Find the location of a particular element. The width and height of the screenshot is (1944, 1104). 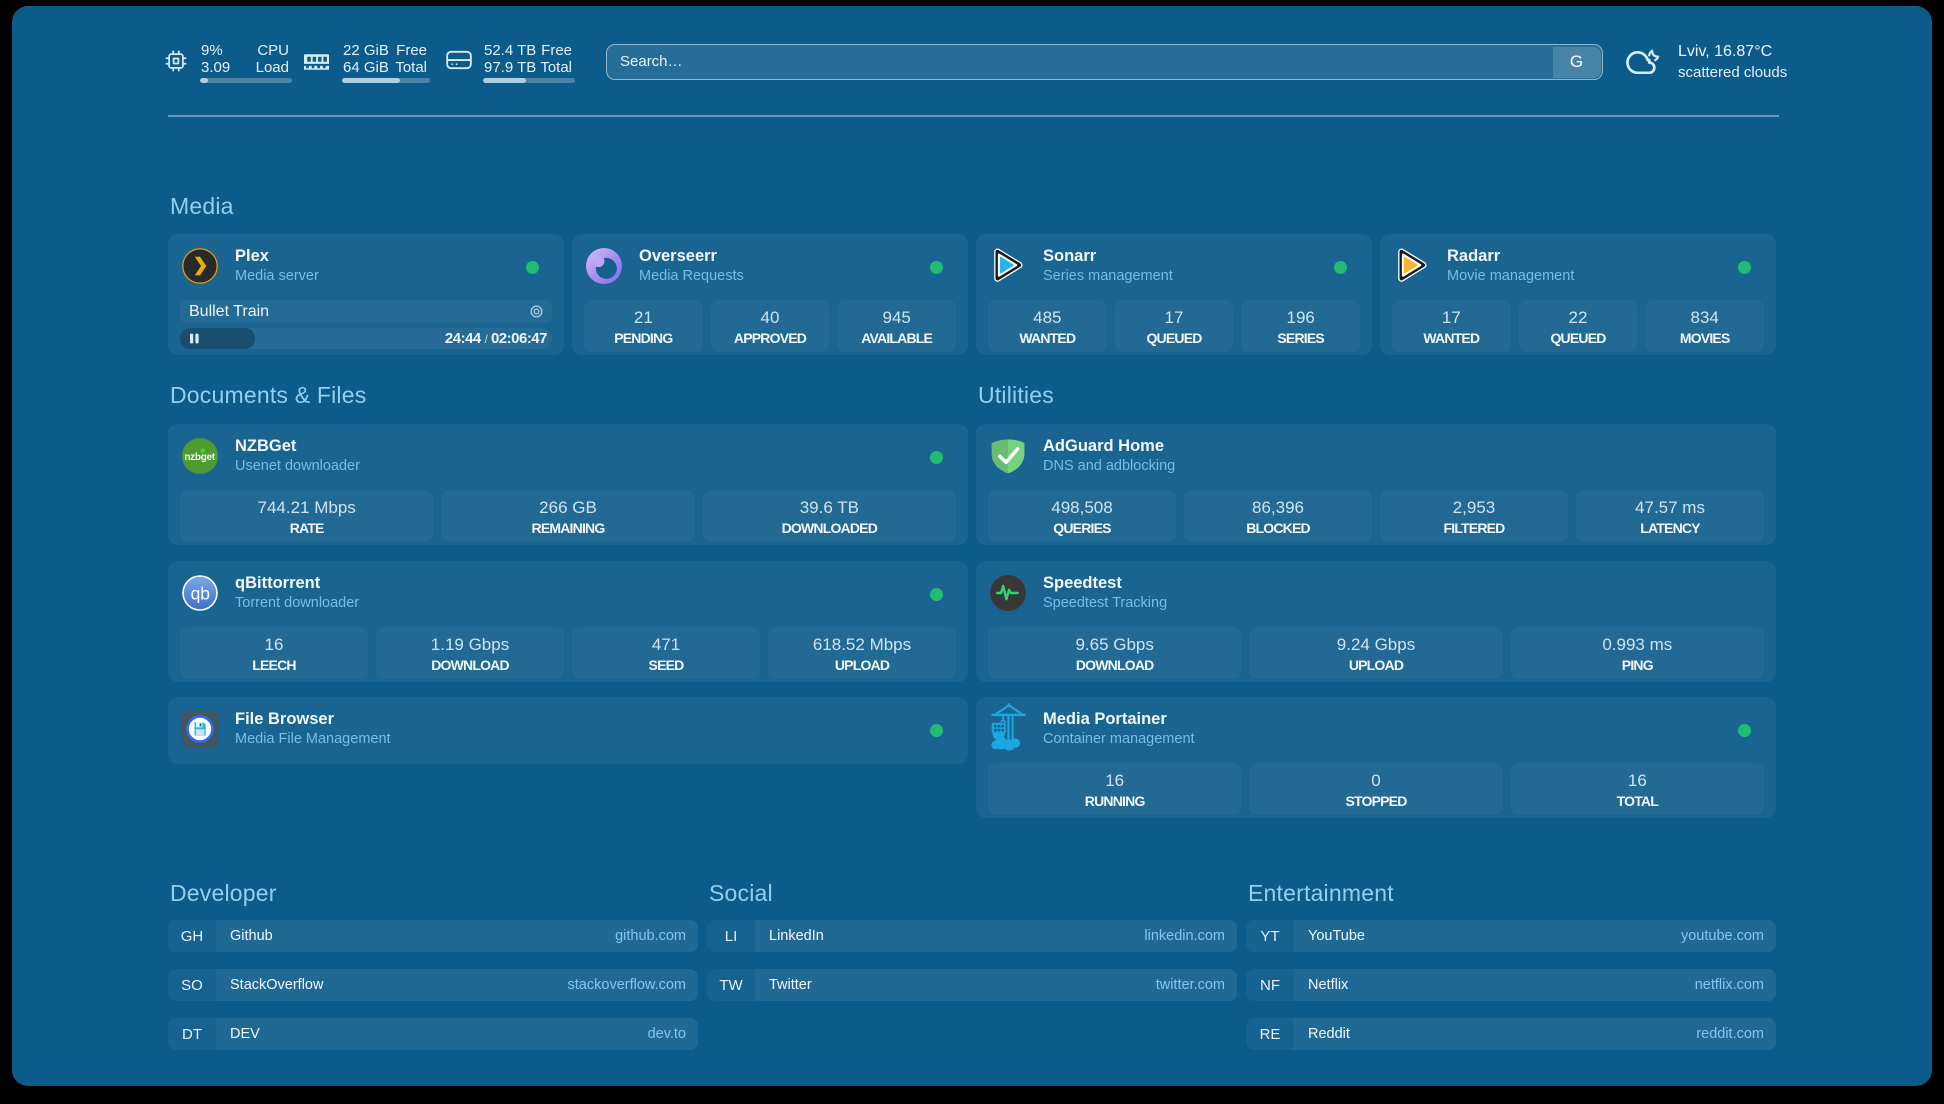

svg-text: nzbget is located at coordinates (199, 457).